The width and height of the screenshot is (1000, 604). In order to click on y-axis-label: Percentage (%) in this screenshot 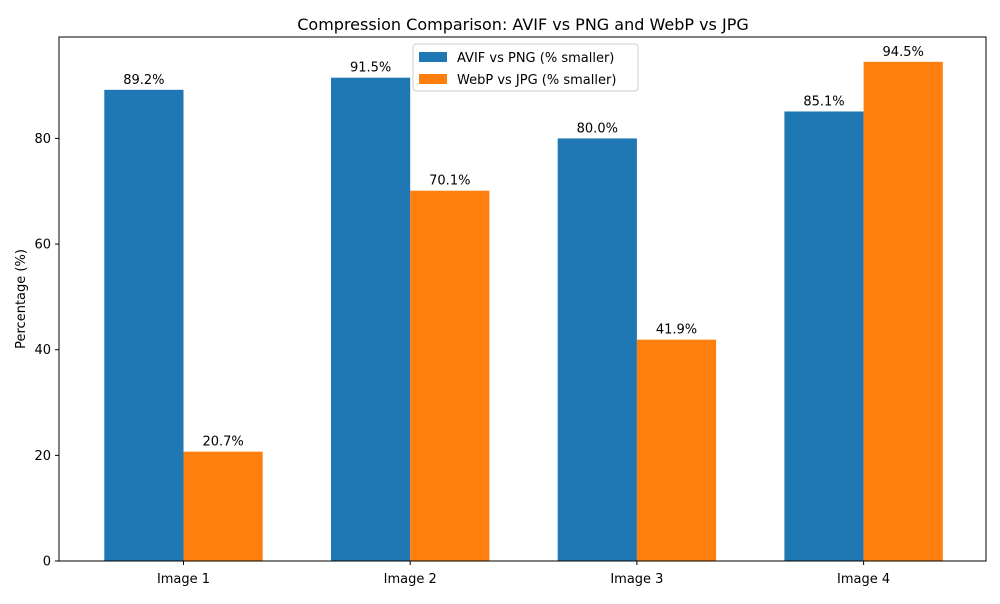, I will do `click(21, 299)`.